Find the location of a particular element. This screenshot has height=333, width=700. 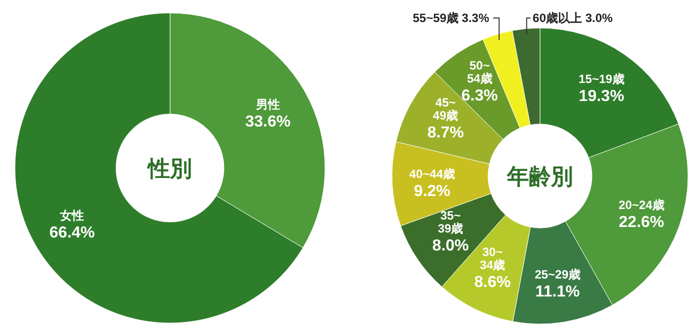

slice-label: 55~59歳 3.3% is located at coordinates (451, 18).